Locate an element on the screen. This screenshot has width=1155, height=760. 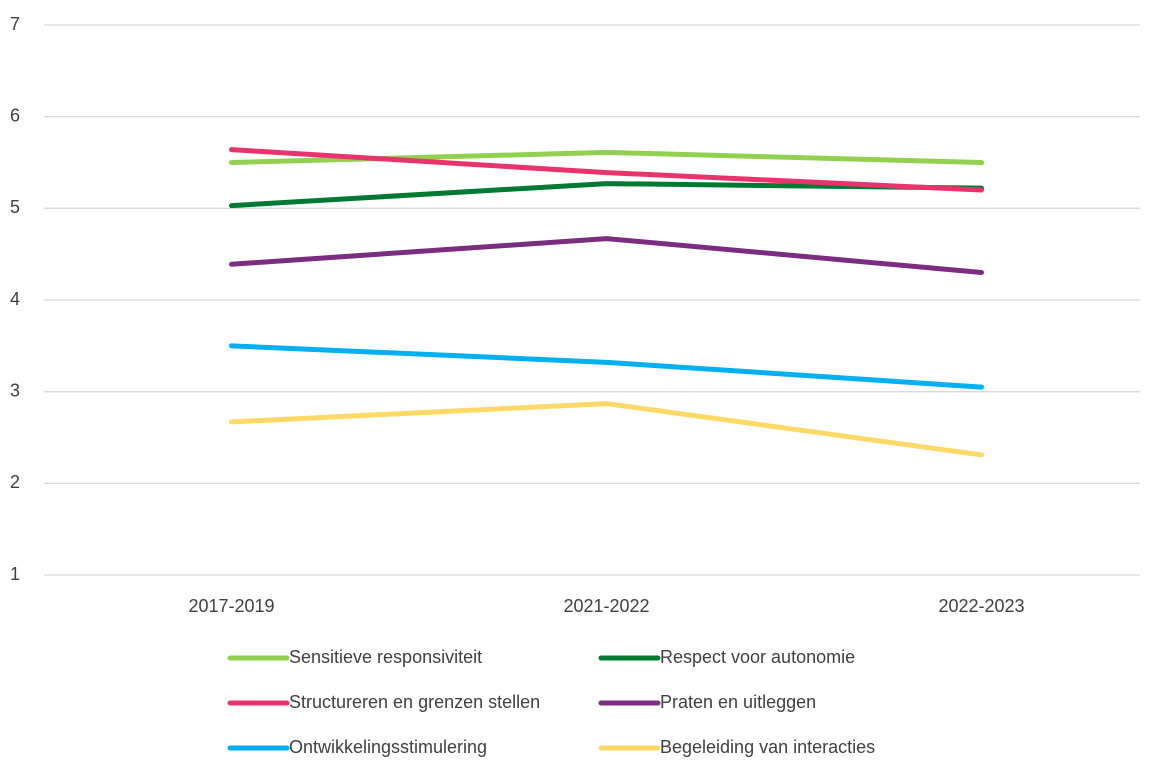
x-tick-label: 2022-2023 is located at coordinates (981, 606).